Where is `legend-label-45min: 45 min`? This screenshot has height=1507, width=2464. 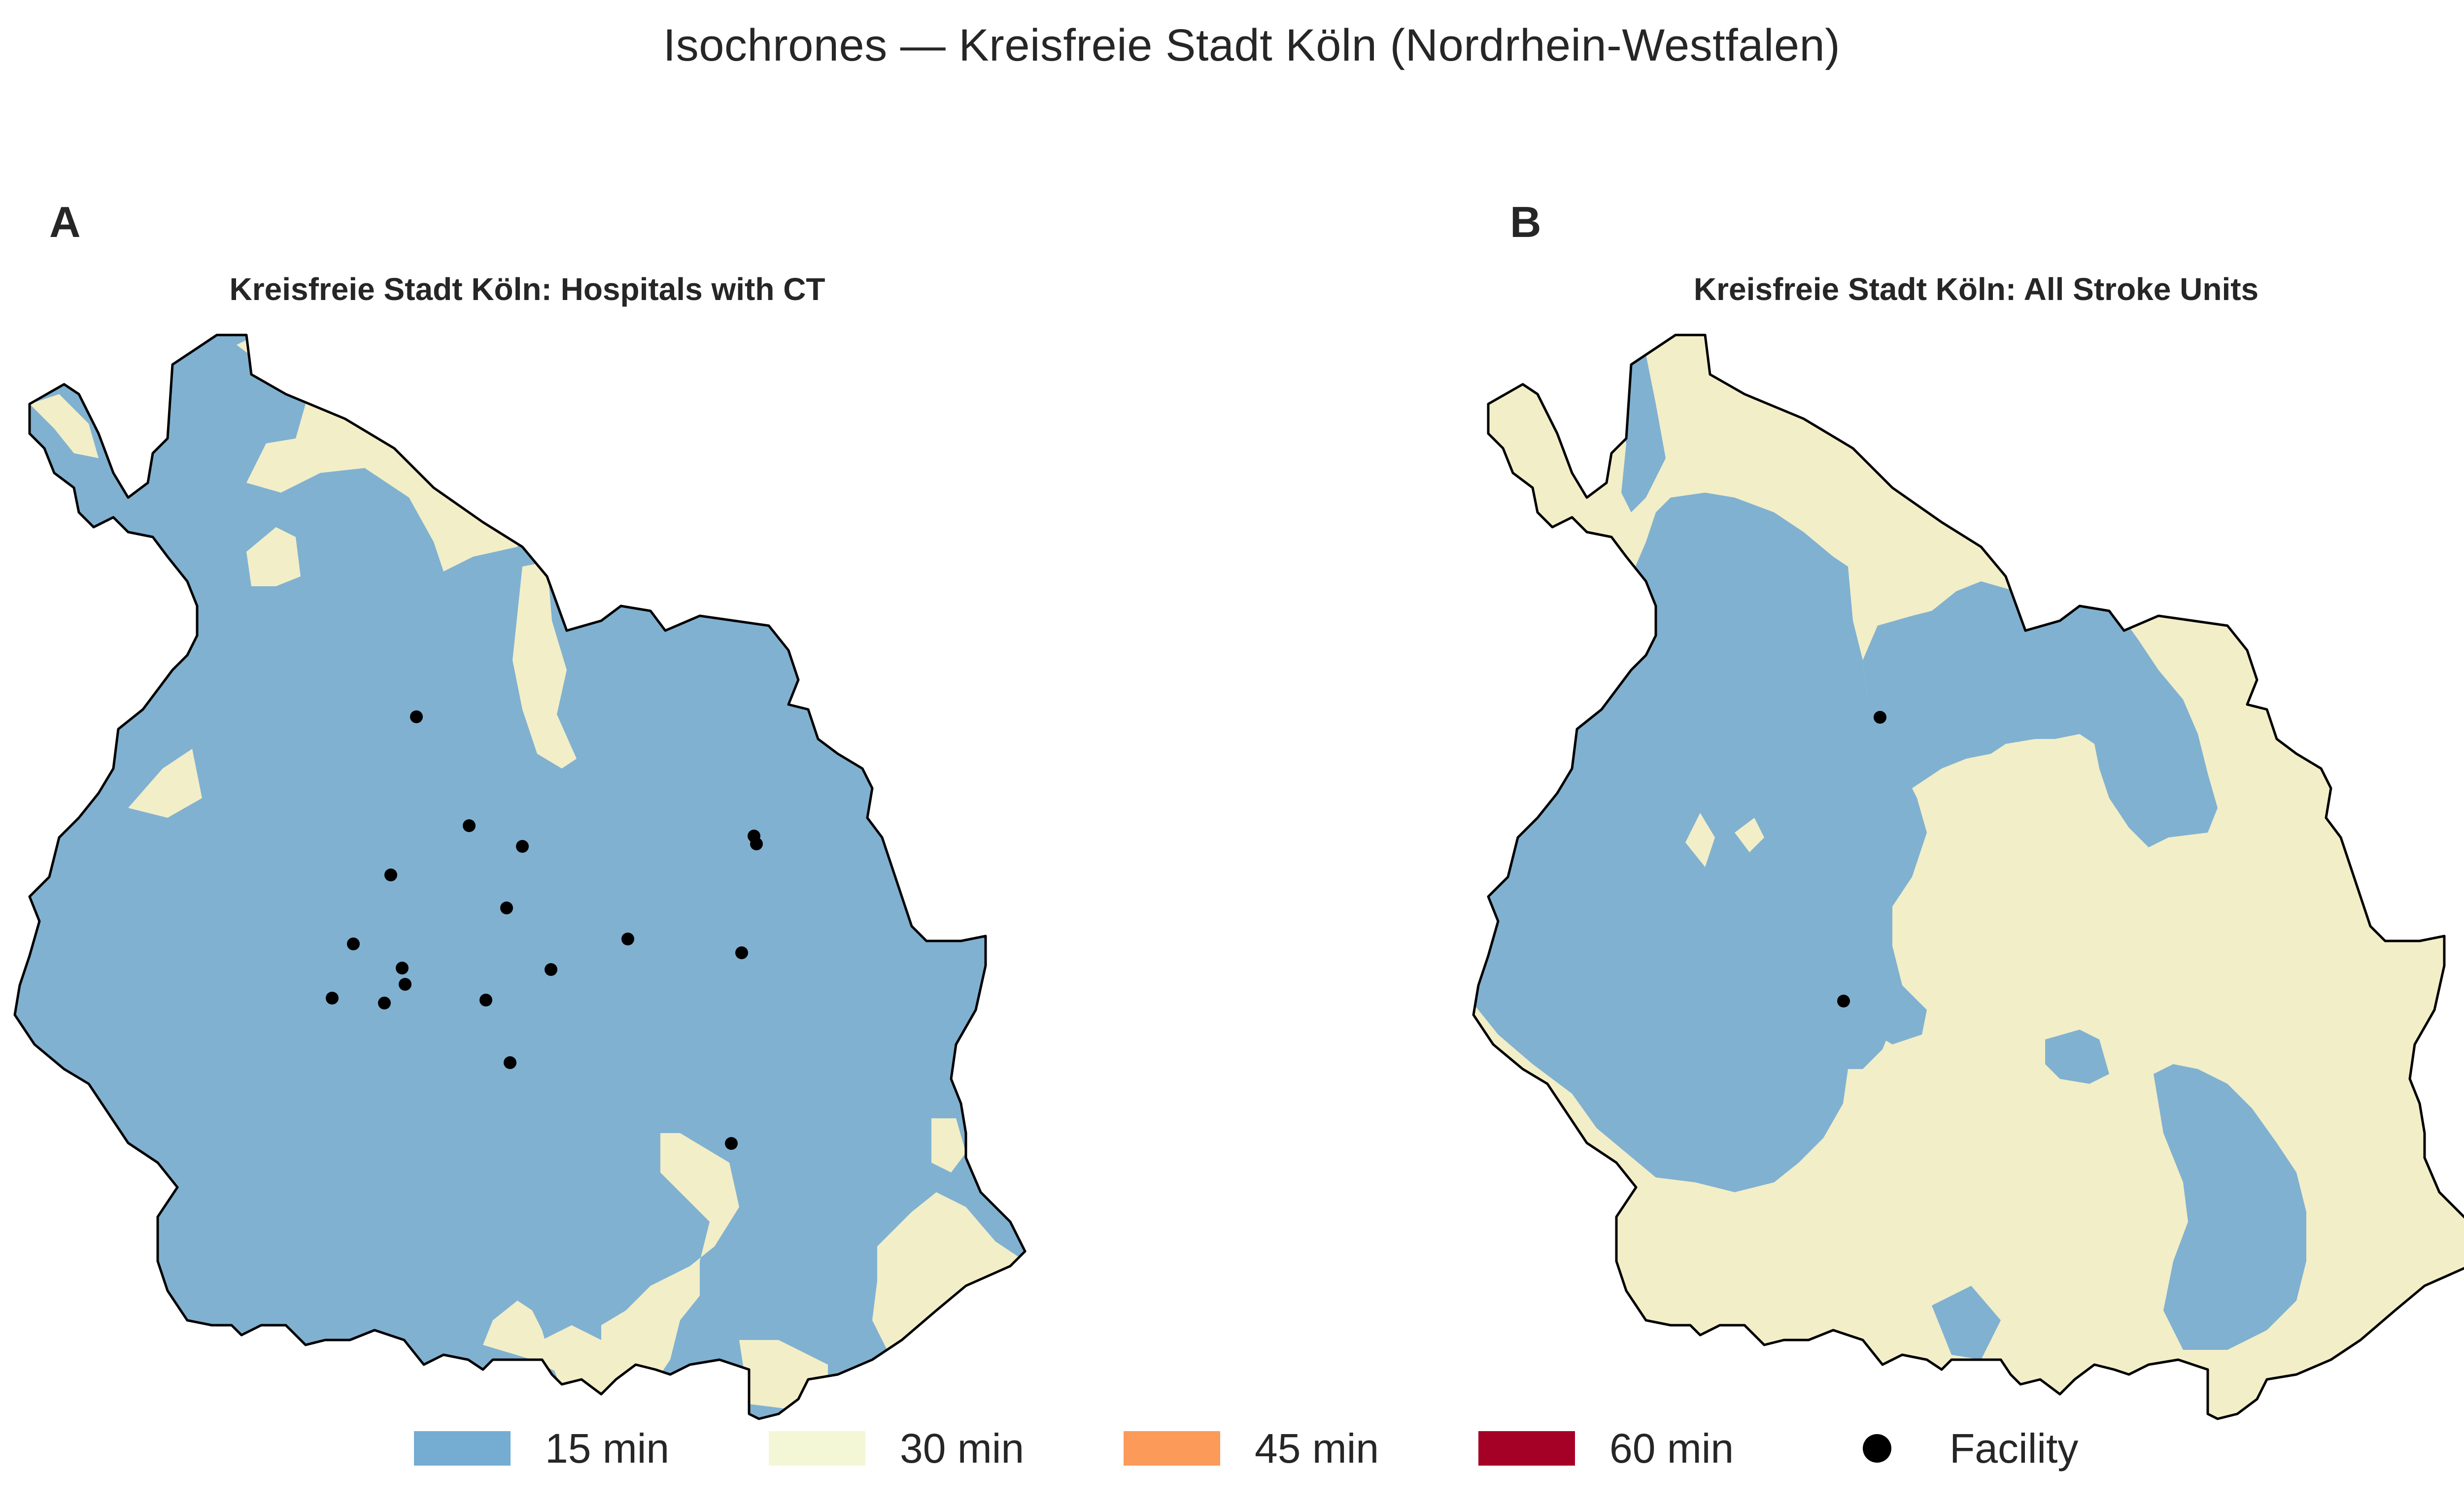 legend-label-45min: 45 min is located at coordinates (1317, 1448).